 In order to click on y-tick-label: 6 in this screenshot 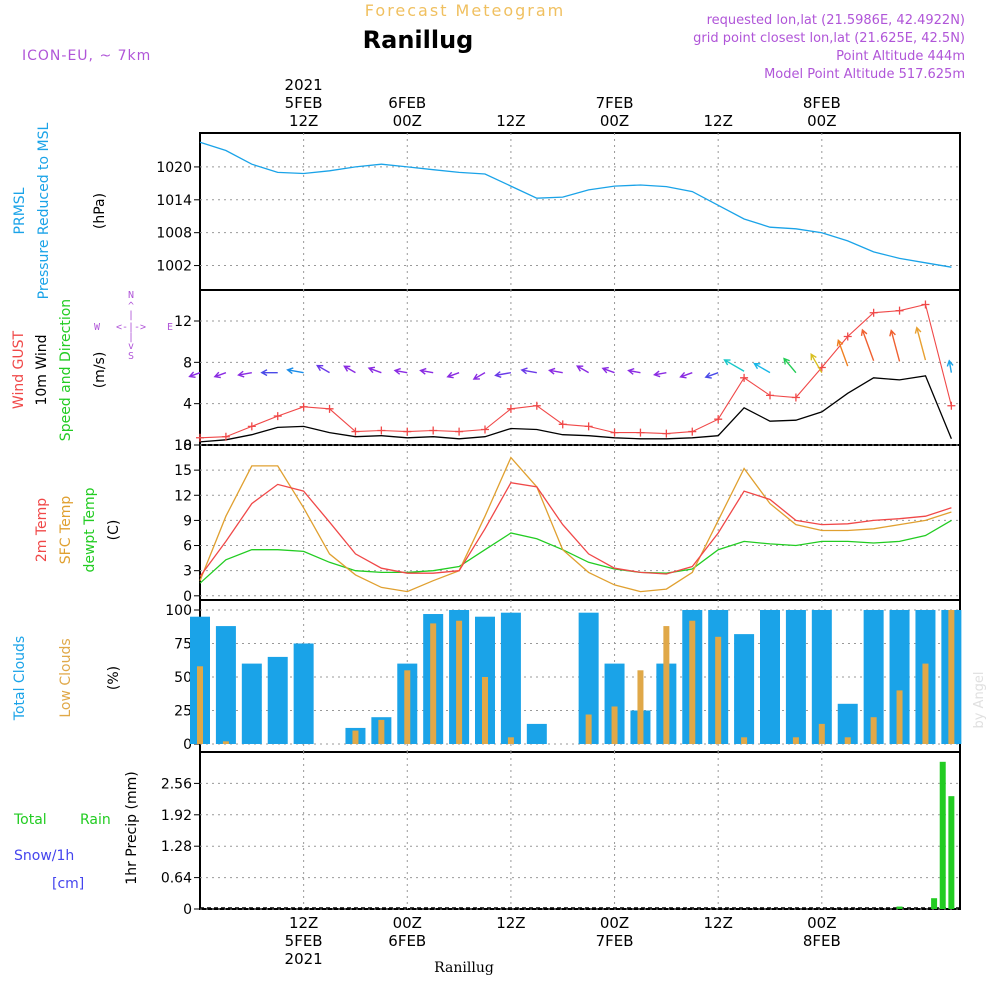, I will do `click(187, 547)`.